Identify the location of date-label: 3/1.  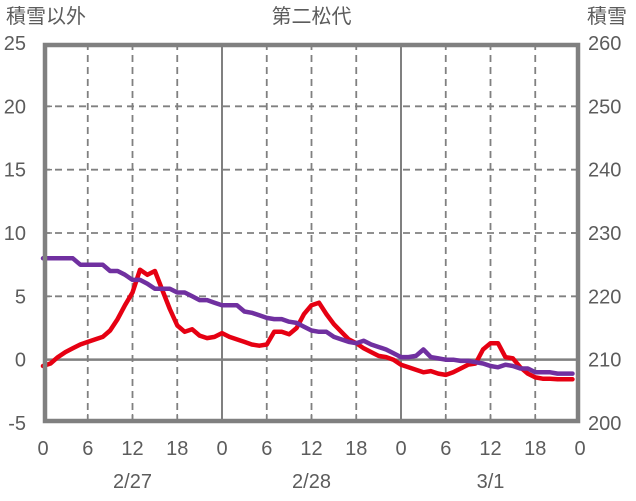
(491, 482).